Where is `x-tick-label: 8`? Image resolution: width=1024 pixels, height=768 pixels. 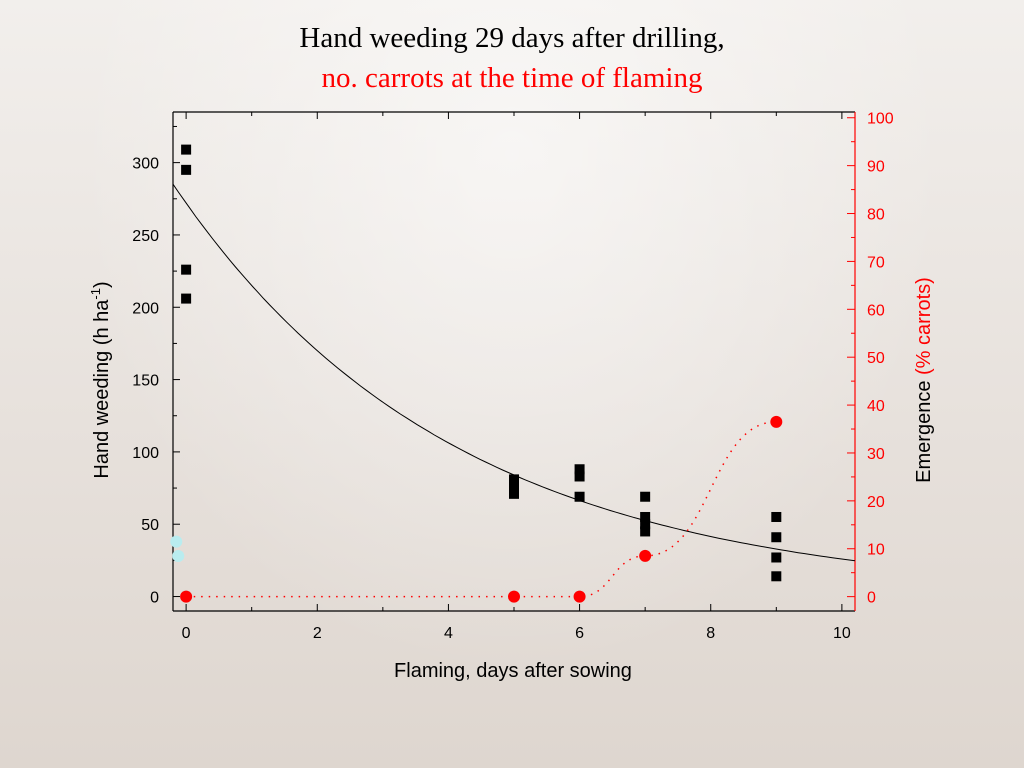 x-tick-label: 8 is located at coordinates (710, 633).